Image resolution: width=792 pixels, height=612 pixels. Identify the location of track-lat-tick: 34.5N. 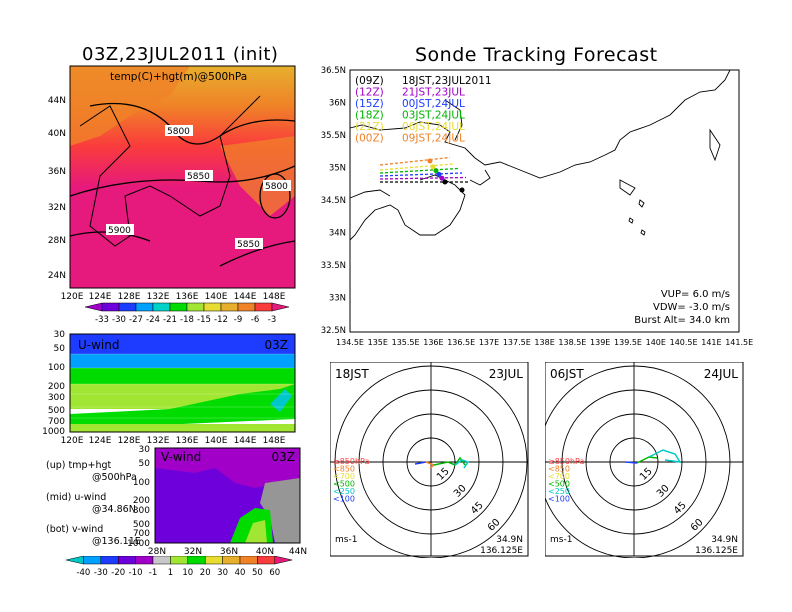
(333, 201).